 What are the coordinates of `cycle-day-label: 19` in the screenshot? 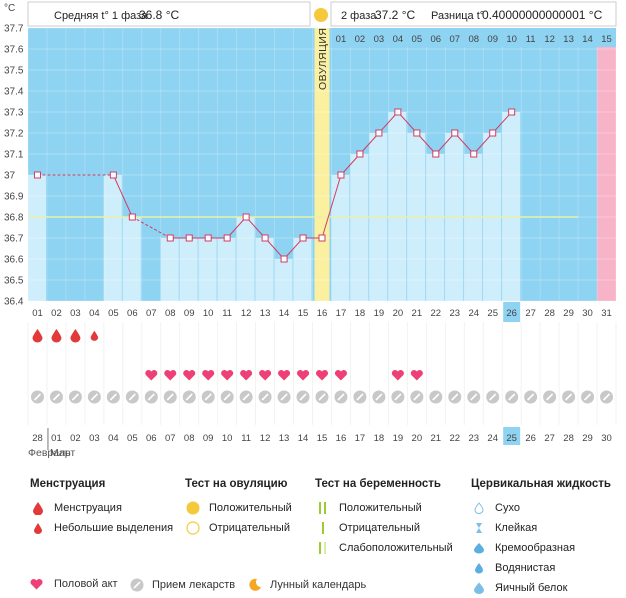 It's located at (379, 313).